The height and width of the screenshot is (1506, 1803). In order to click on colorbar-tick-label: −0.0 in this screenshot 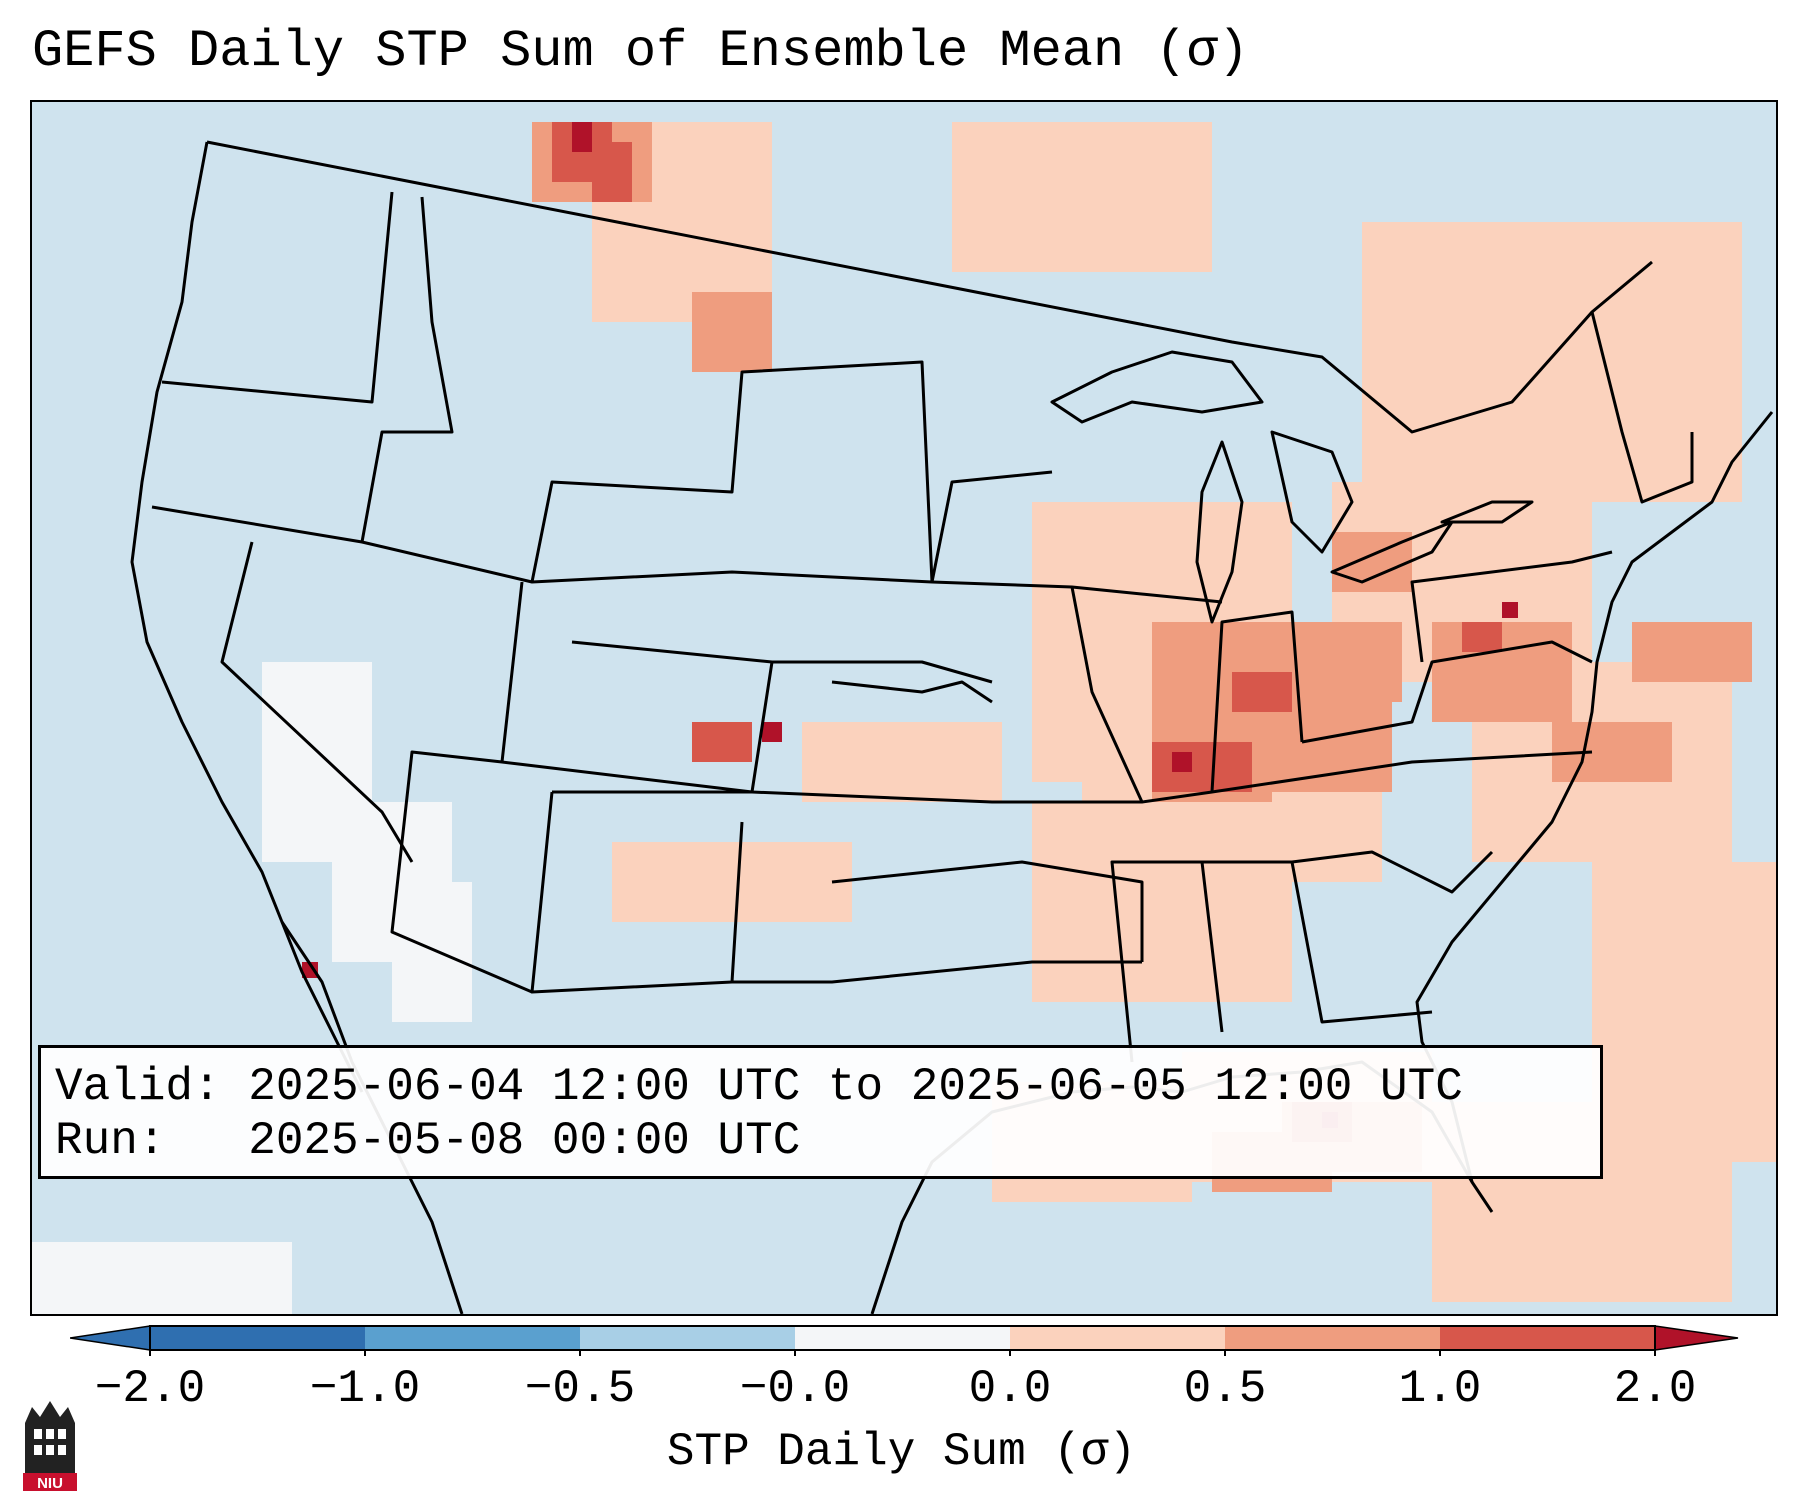, I will do `click(795, 1389)`.